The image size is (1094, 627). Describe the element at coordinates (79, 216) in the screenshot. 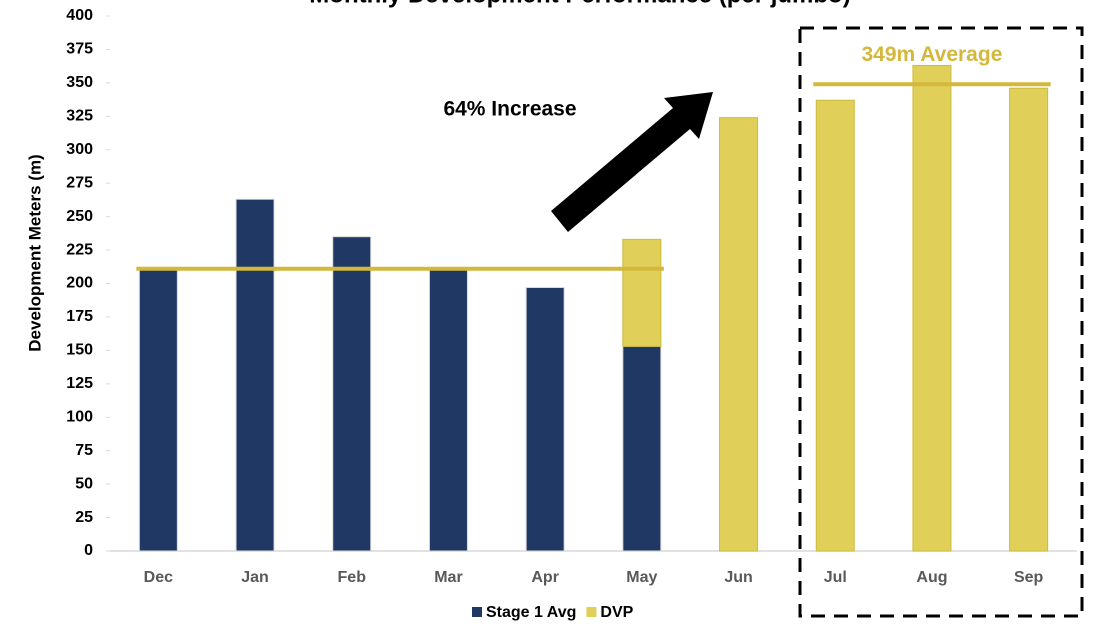

I see `y-tick-label: 250` at that location.